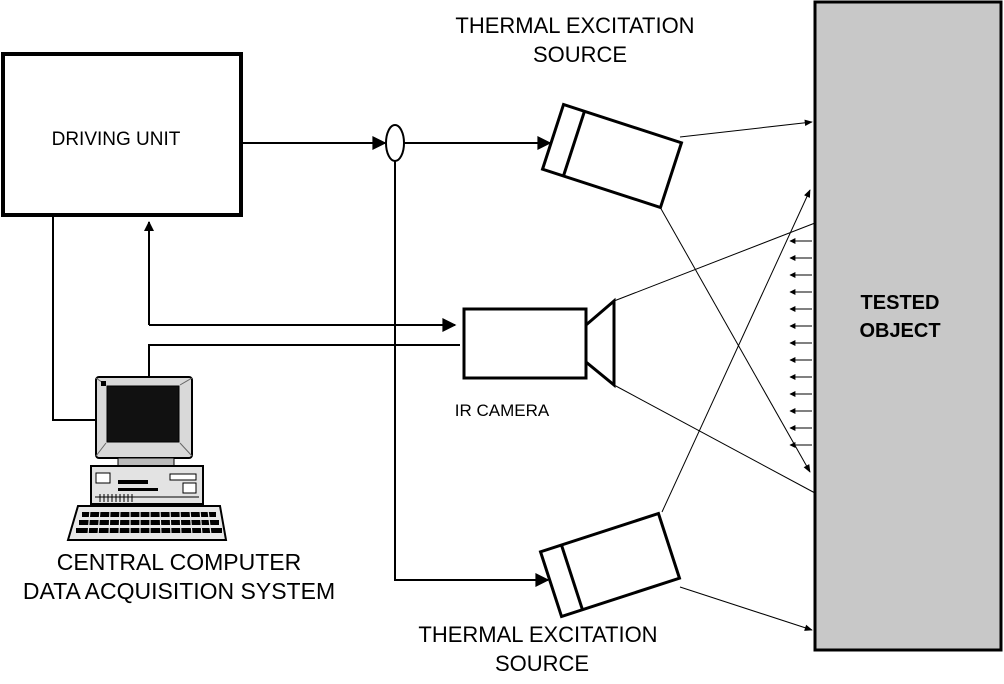 This screenshot has height=684, width=1004. I want to click on splitter-to-bottom-source-line, so click(472, 374).